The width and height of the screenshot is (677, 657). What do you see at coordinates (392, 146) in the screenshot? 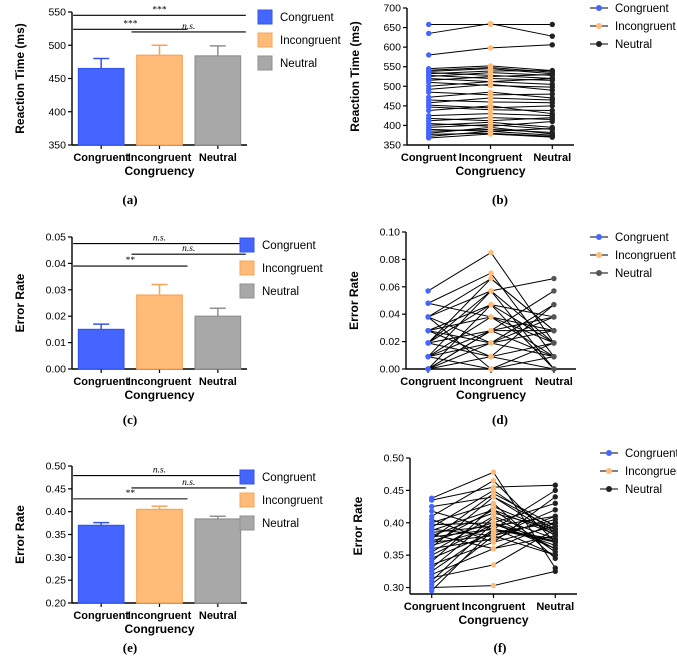
I see `y-tick-label: 350` at bounding box center [392, 146].